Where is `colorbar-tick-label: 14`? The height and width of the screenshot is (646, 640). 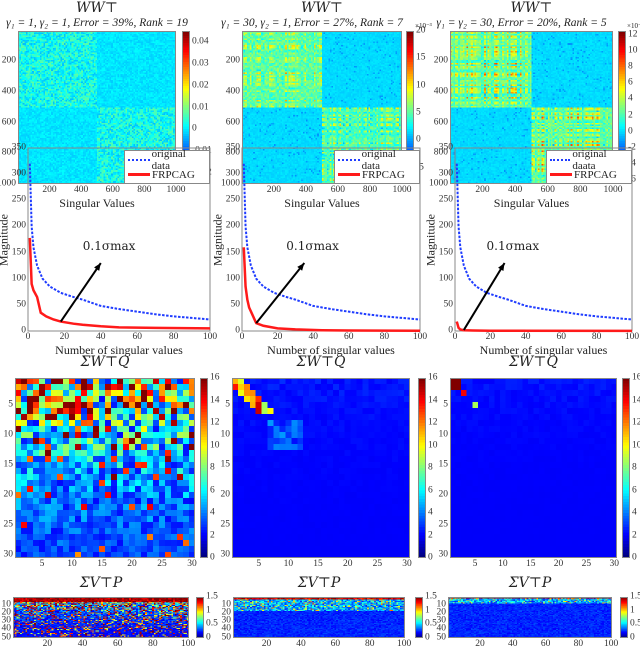 colorbar-tick-label: 14 is located at coordinates (215, 400).